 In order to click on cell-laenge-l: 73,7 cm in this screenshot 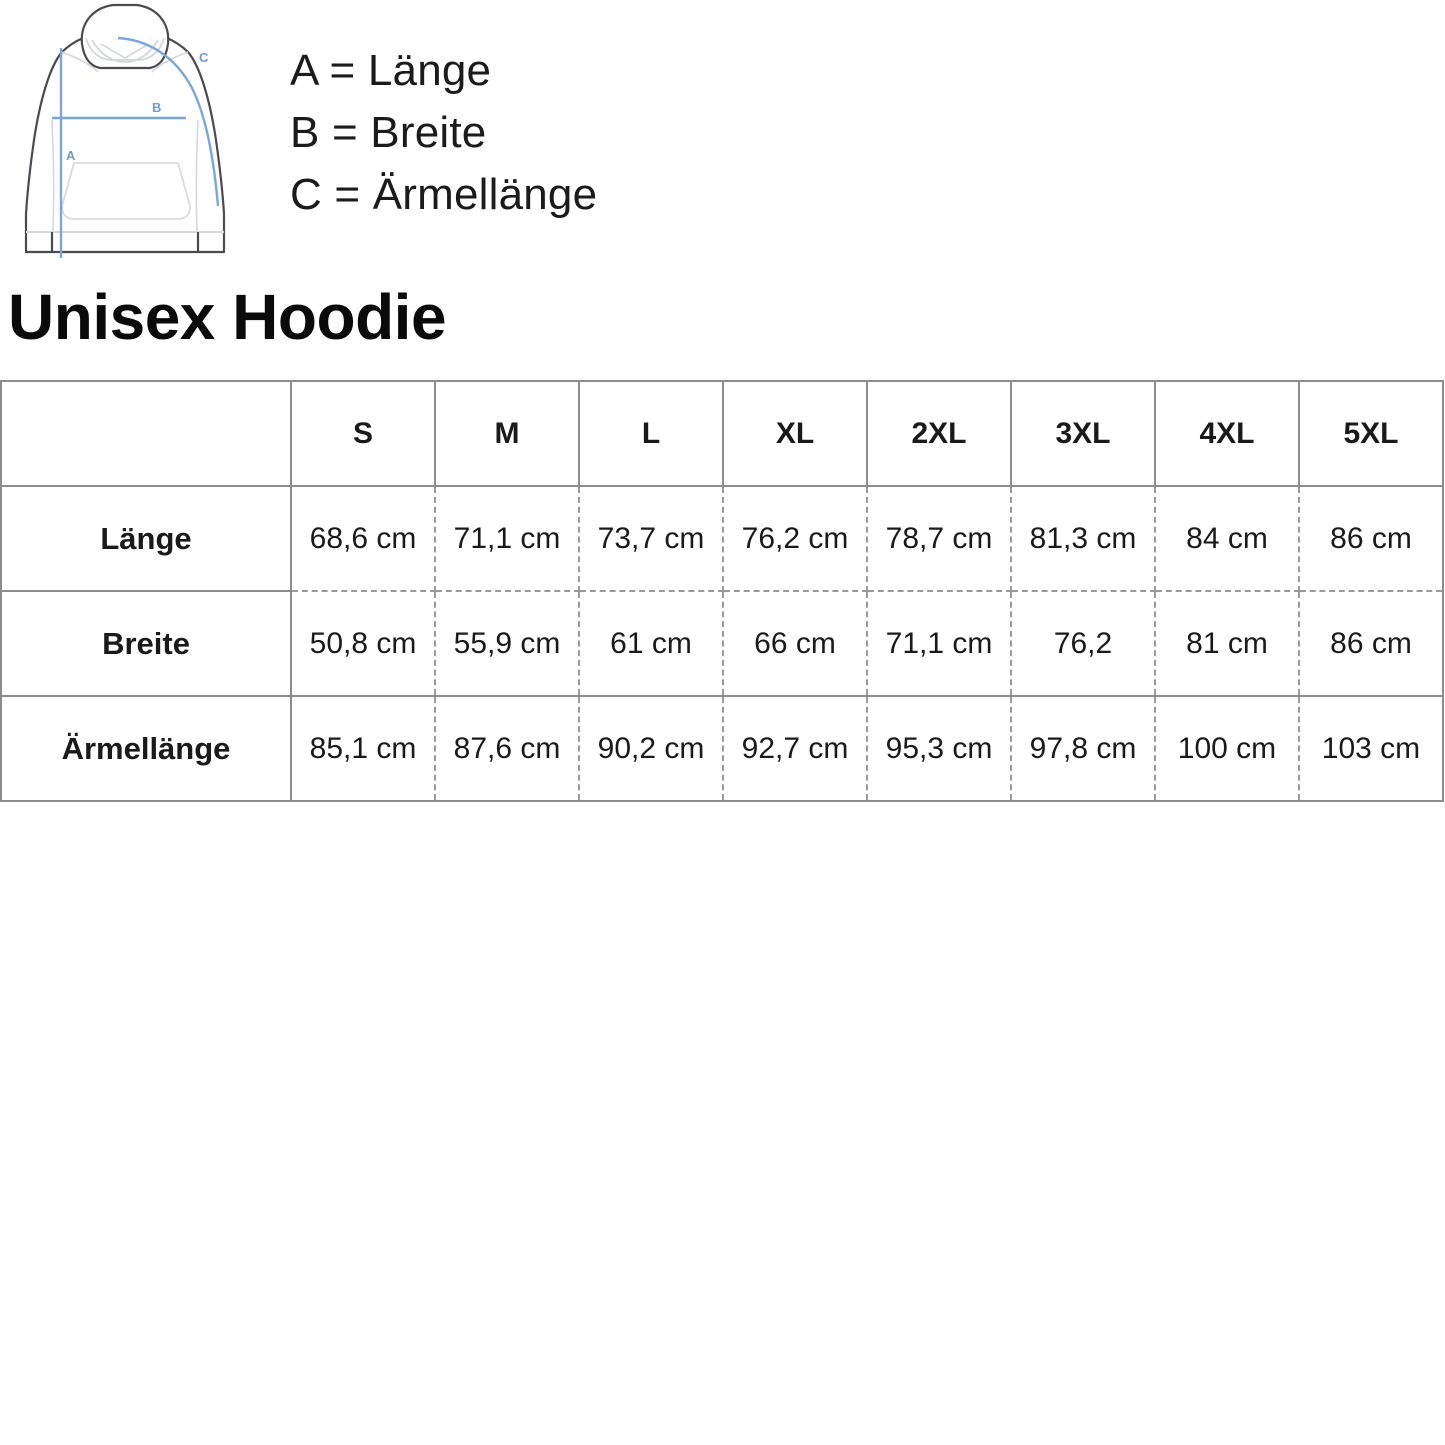, I will do `click(651, 539)`.